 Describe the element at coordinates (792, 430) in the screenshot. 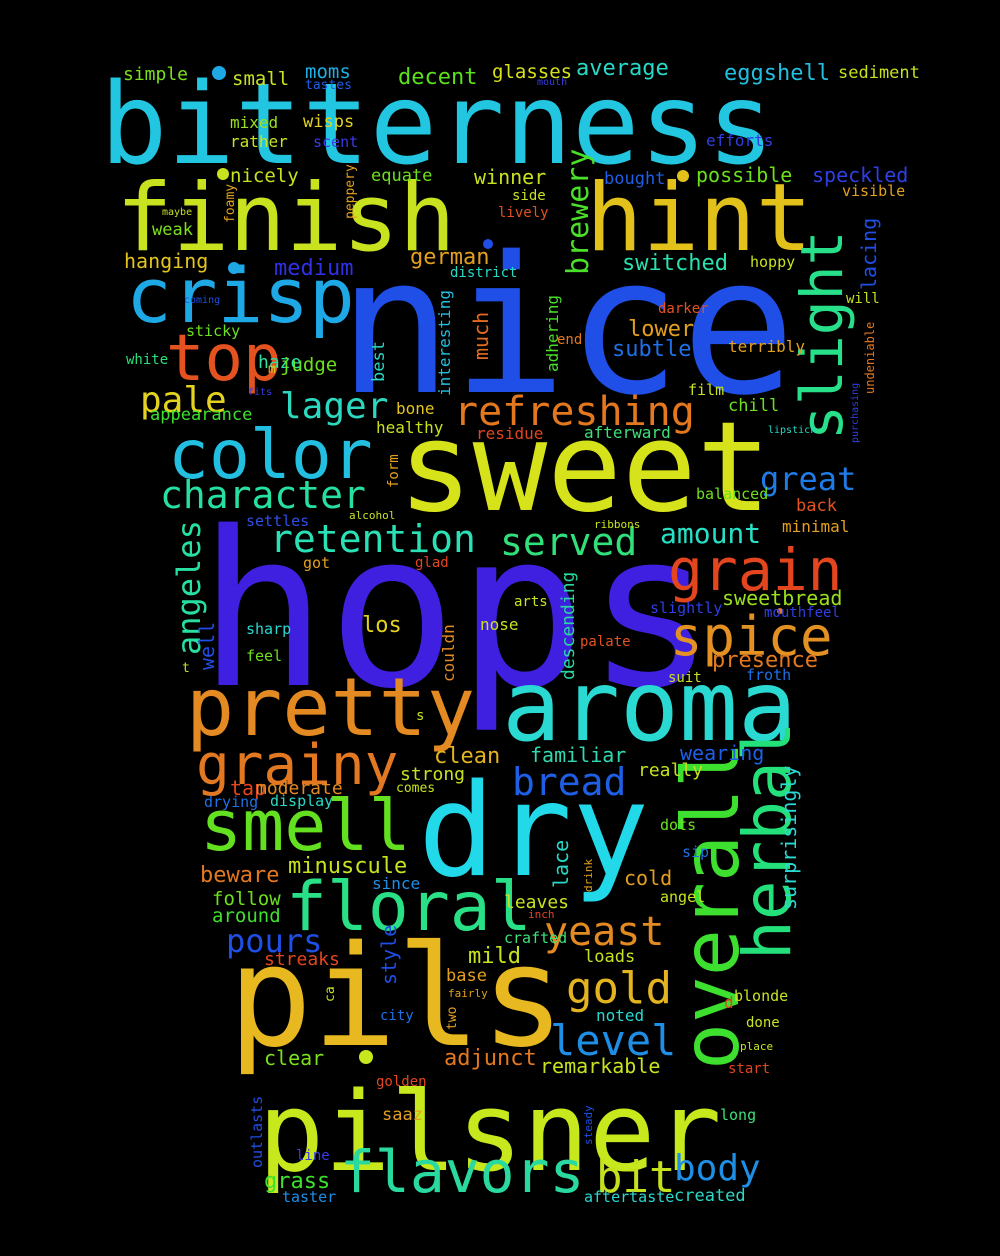

I see `word-lipstick: lipstick` at that location.